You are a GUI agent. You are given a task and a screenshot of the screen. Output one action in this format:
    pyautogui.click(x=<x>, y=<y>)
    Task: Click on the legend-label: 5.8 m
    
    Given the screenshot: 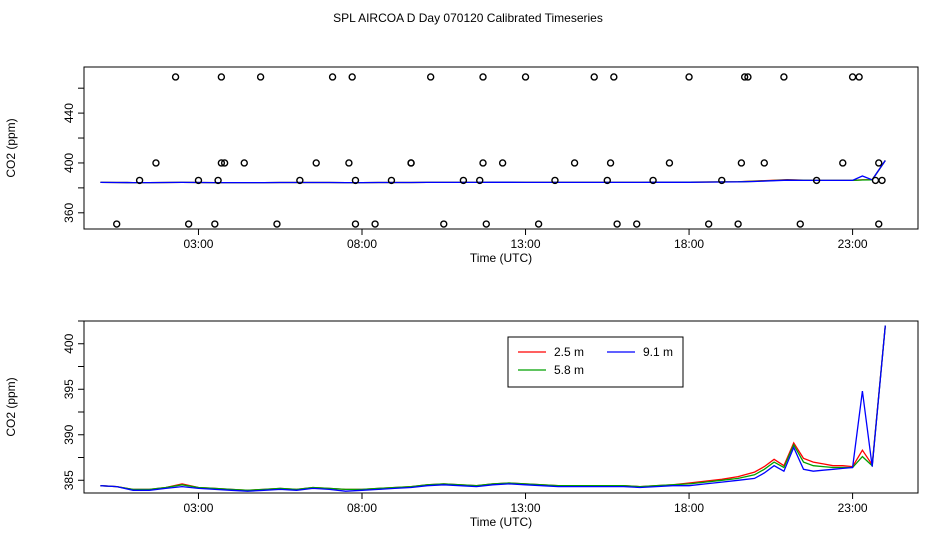 What is the action you would take?
    pyautogui.click(x=569, y=370)
    